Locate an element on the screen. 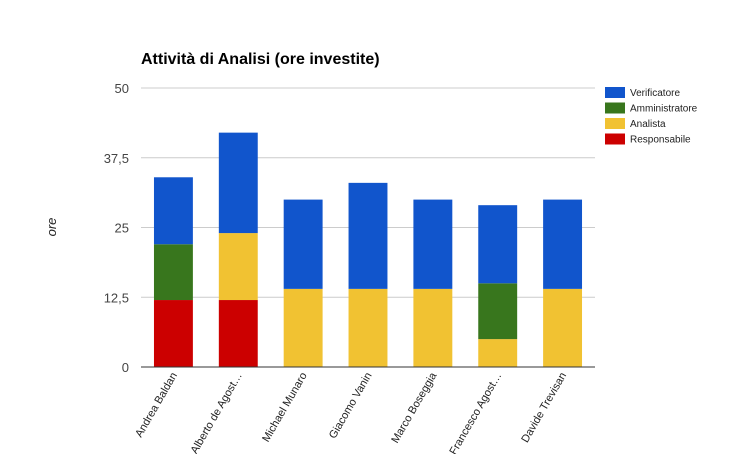 The width and height of the screenshot is (735, 454). y-tick-label: 0 is located at coordinates (125, 367).